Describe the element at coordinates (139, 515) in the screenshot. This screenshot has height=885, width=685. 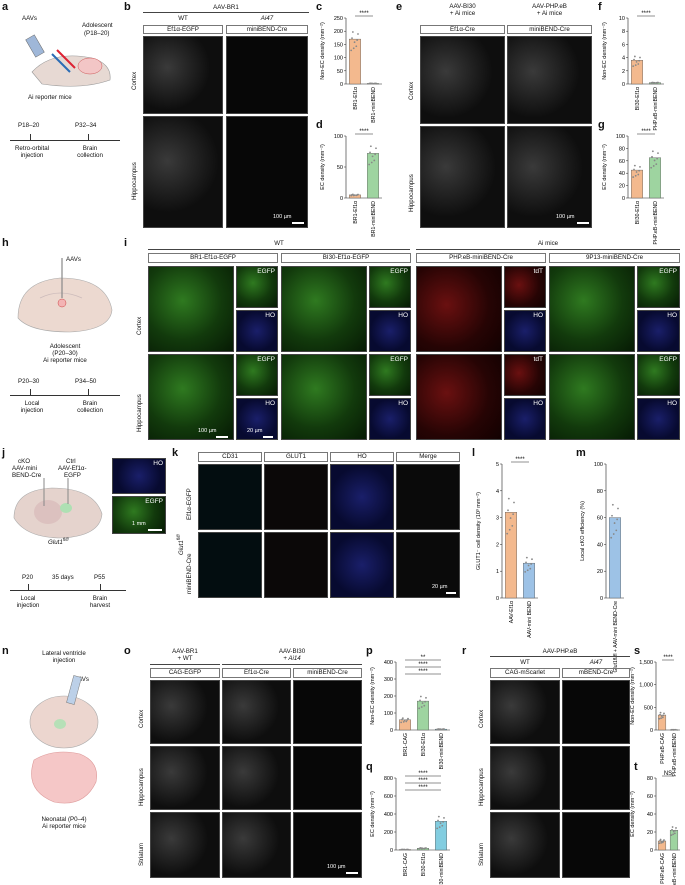
I see `micrograph-j-egfp: EGFP` at that location.